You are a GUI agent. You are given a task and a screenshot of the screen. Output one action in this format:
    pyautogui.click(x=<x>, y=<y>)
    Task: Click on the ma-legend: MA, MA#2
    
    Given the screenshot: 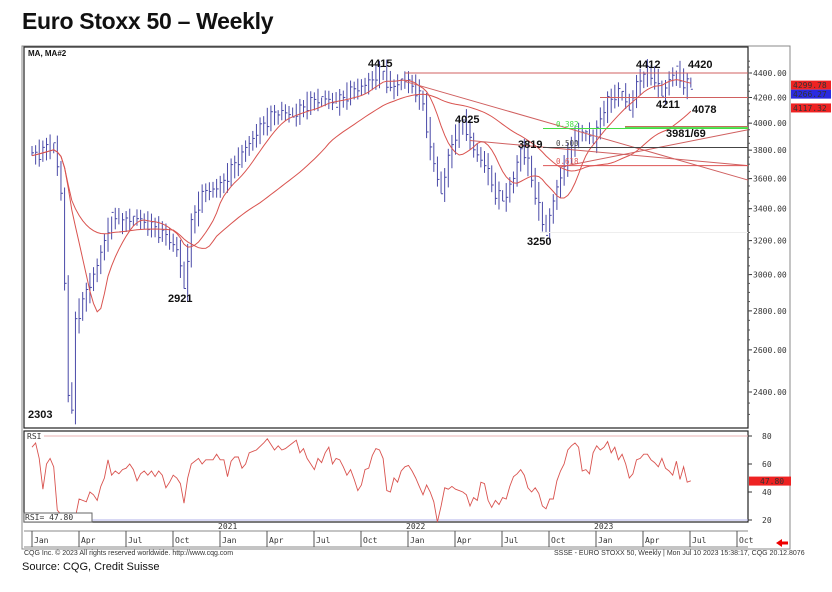 What is the action you would take?
    pyautogui.click(x=47, y=53)
    